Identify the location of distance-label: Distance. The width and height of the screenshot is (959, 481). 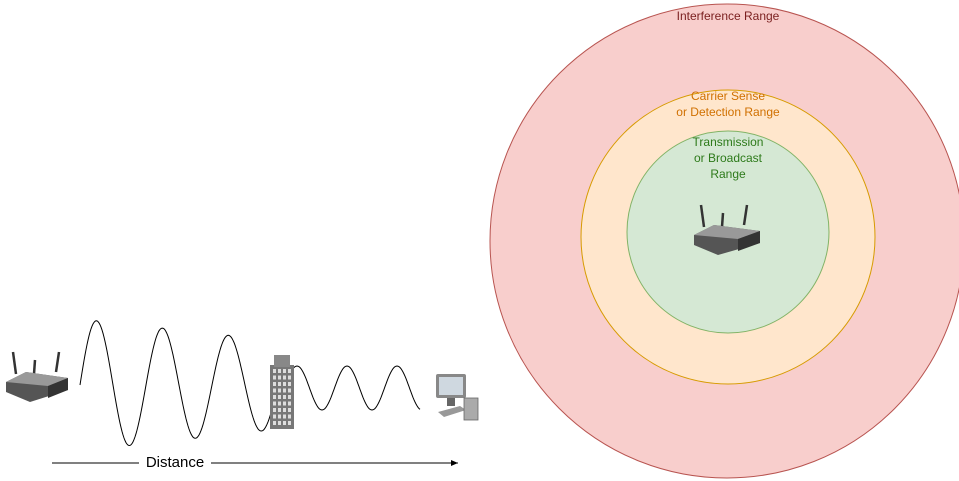
(175, 462).